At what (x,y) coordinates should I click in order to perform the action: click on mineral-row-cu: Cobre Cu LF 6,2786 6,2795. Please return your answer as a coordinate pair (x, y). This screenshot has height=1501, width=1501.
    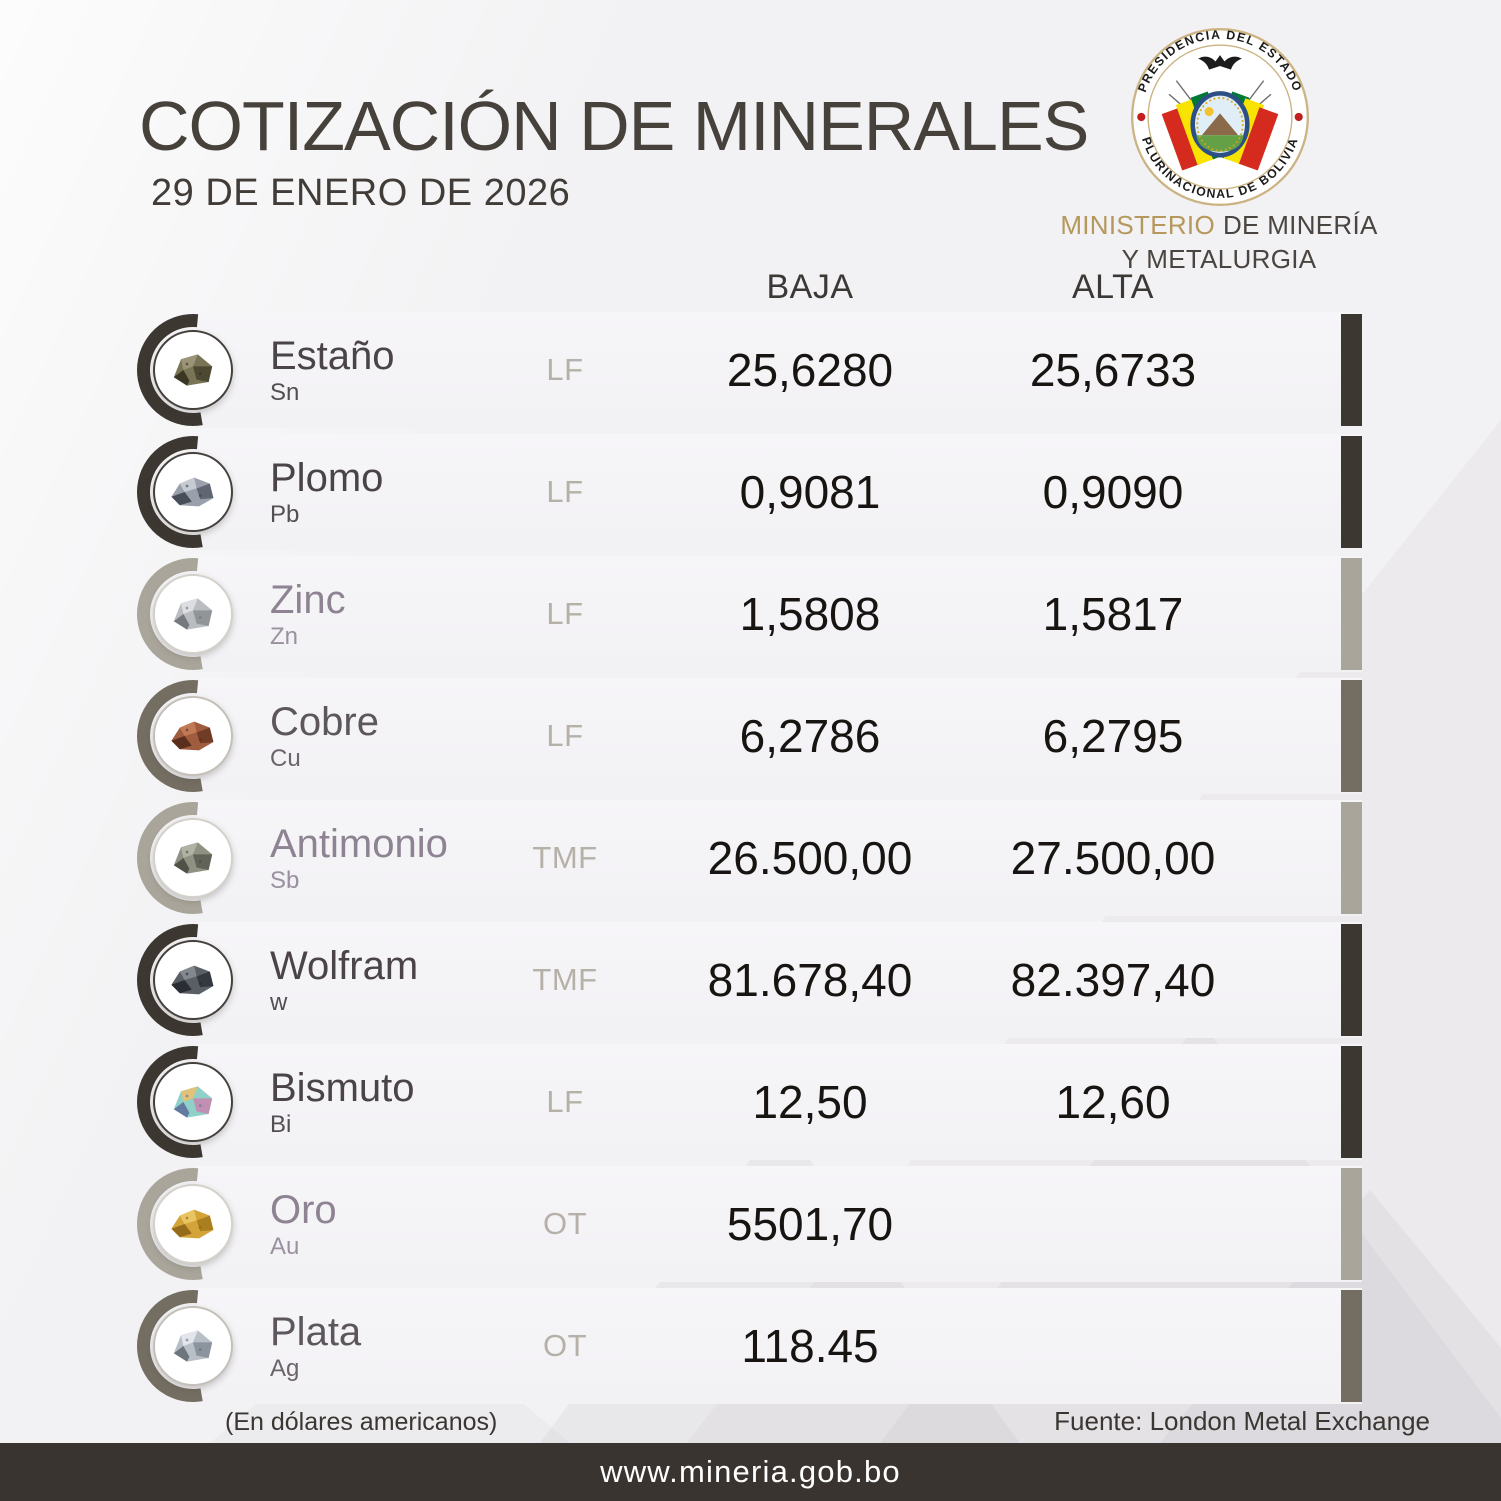
    Looking at the image, I should click on (749, 736).